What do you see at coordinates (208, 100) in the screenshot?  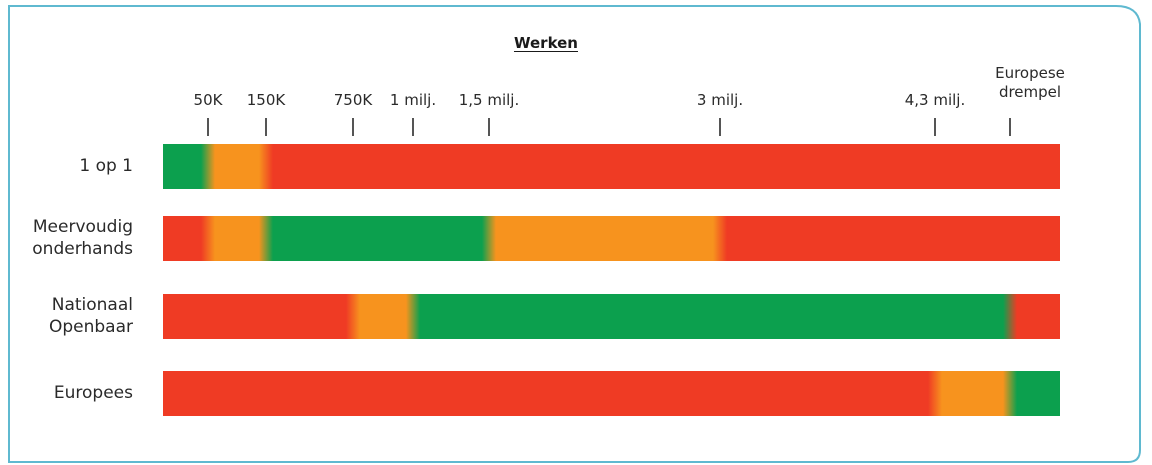 I see `tick-label: 50K` at bounding box center [208, 100].